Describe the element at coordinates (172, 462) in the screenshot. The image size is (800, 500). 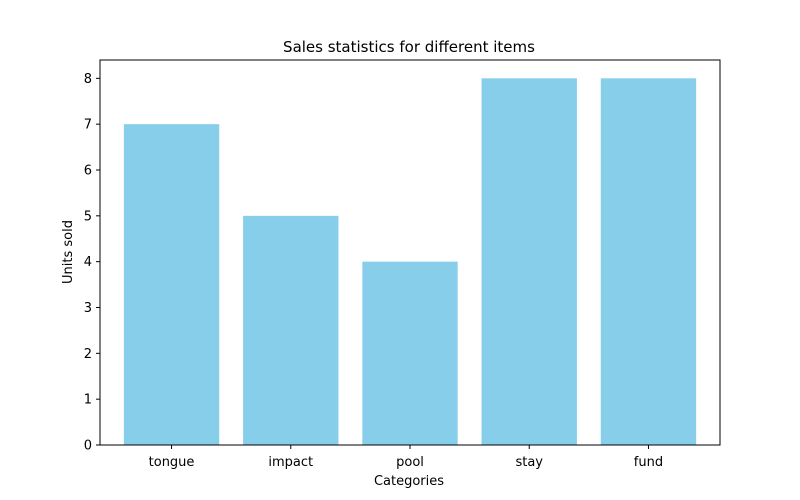
I see `x-tick-label: tongue` at that location.